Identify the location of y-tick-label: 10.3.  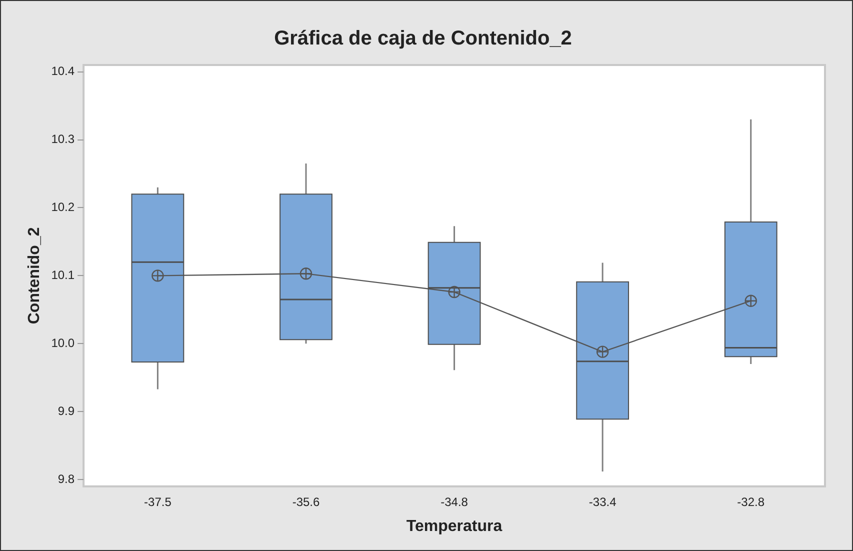
(63, 139).